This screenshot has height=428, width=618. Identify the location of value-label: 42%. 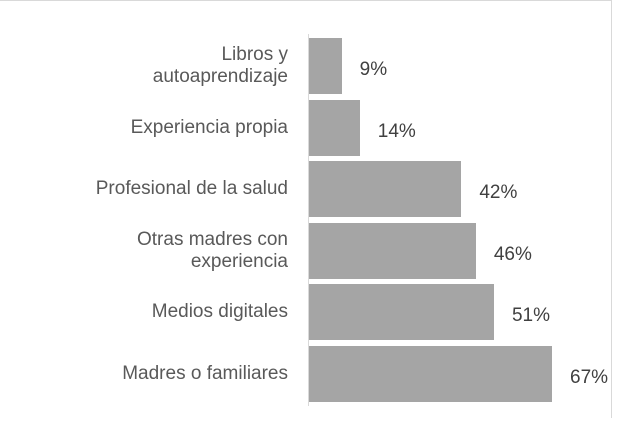
(498, 193).